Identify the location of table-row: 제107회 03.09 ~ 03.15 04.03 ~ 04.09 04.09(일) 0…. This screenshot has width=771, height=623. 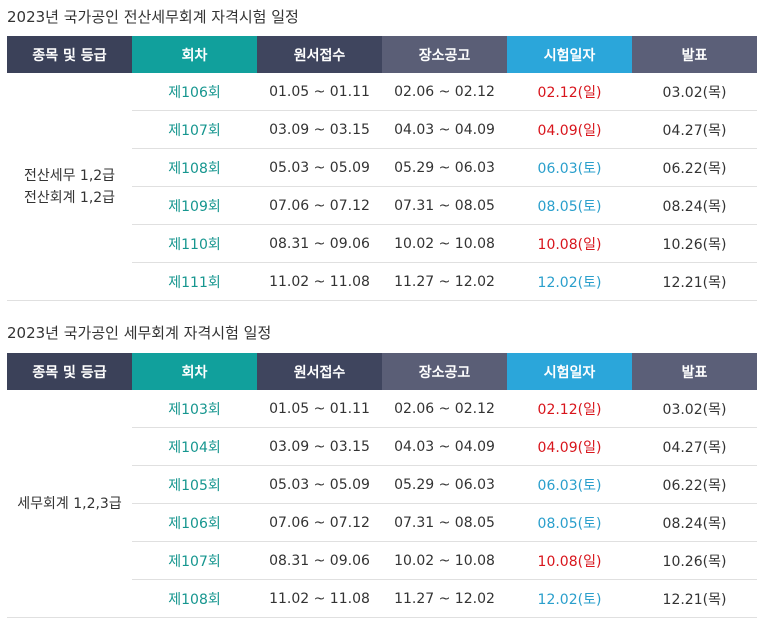
(382, 129).